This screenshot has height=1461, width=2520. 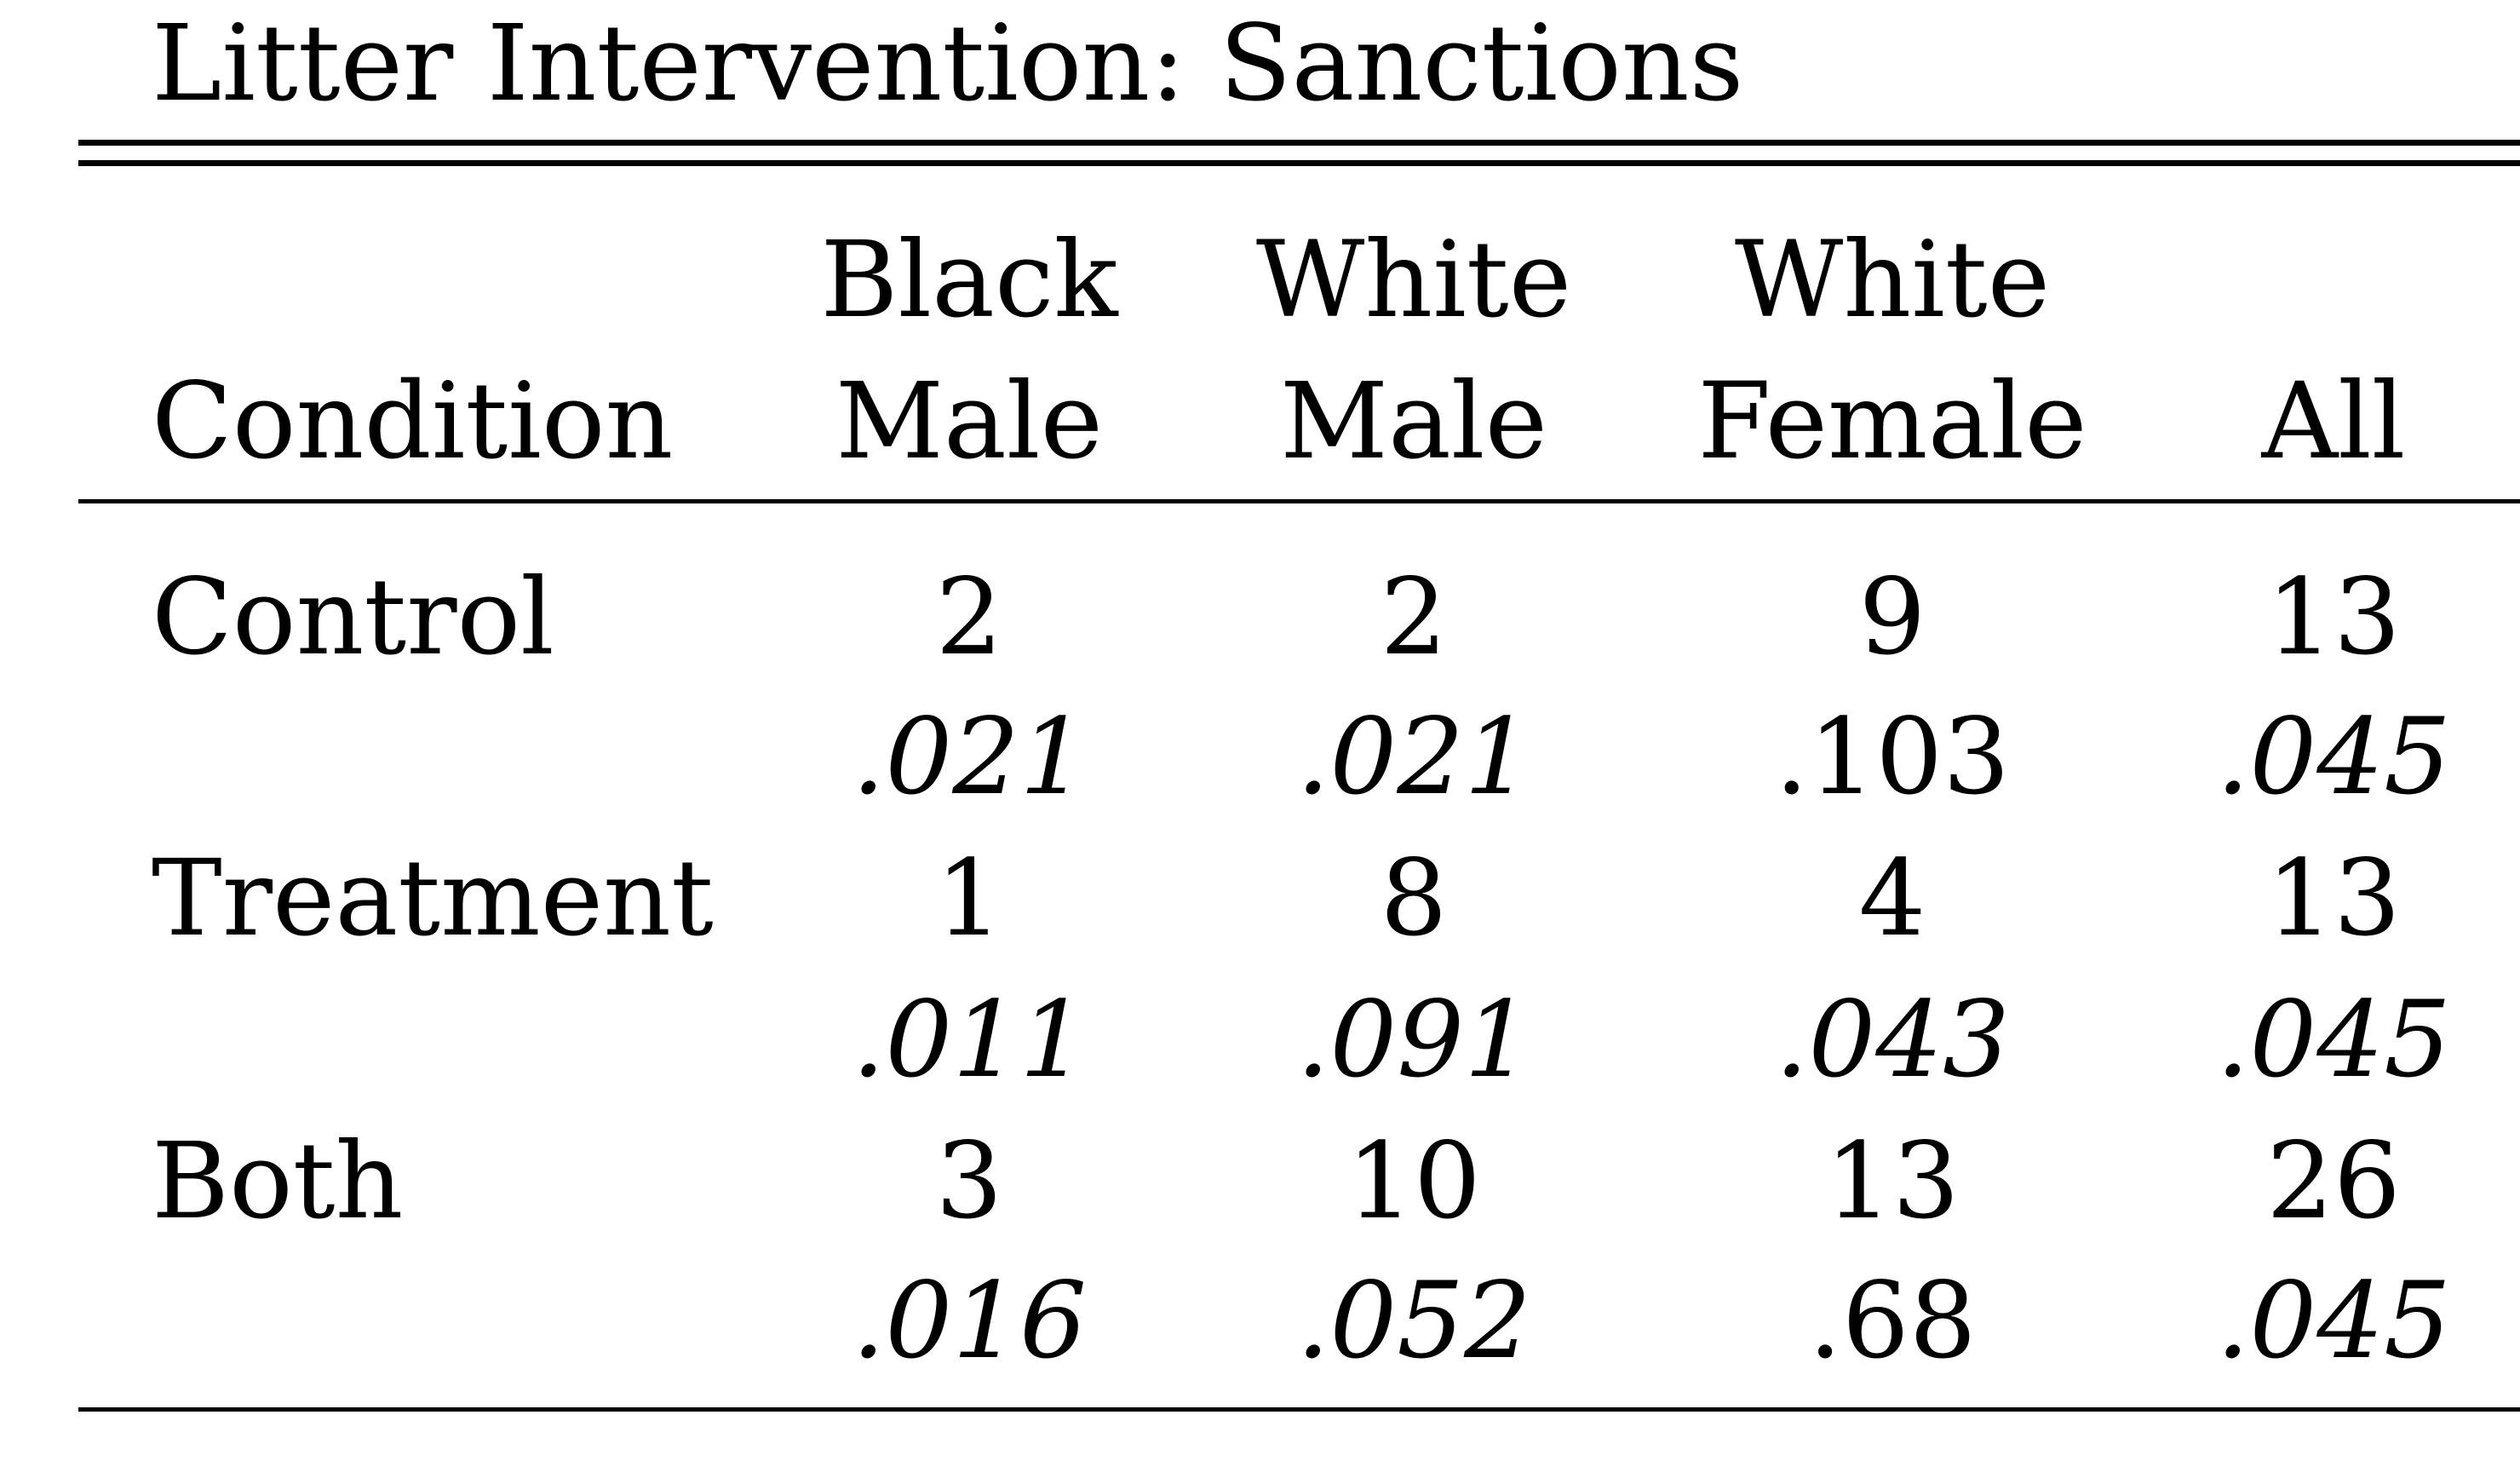 What do you see at coordinates (969, 1181) in the screenshot?
I see `cell-count: 3` at bounding box center [969, 1181].